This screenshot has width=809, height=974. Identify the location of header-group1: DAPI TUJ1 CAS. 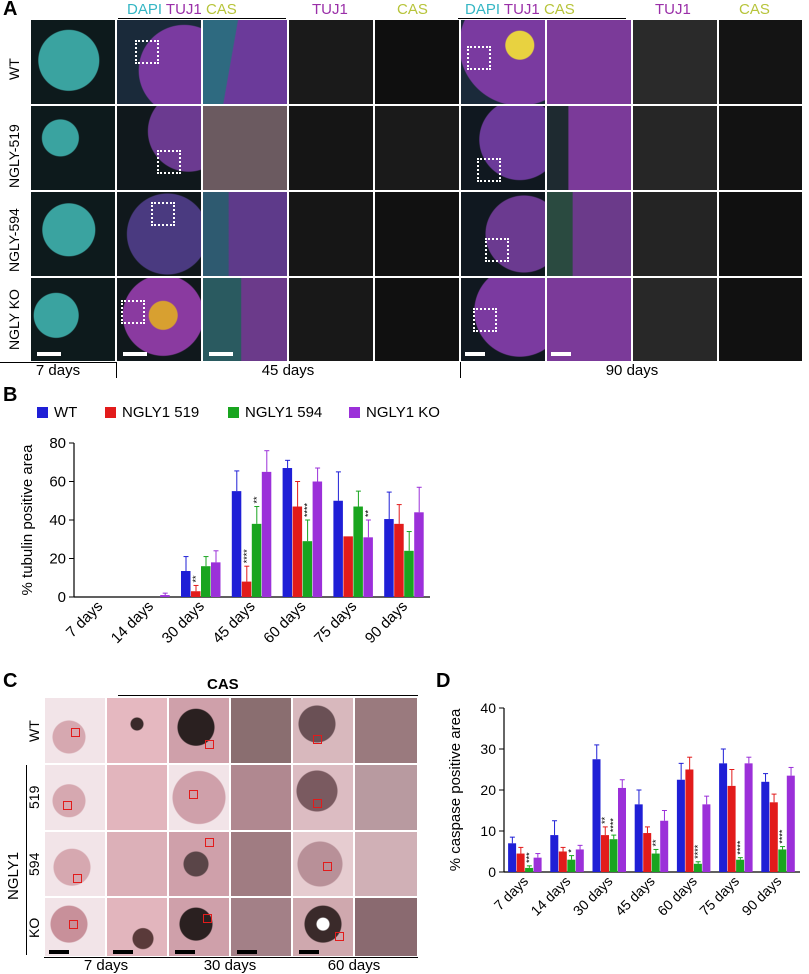
(182, 9).